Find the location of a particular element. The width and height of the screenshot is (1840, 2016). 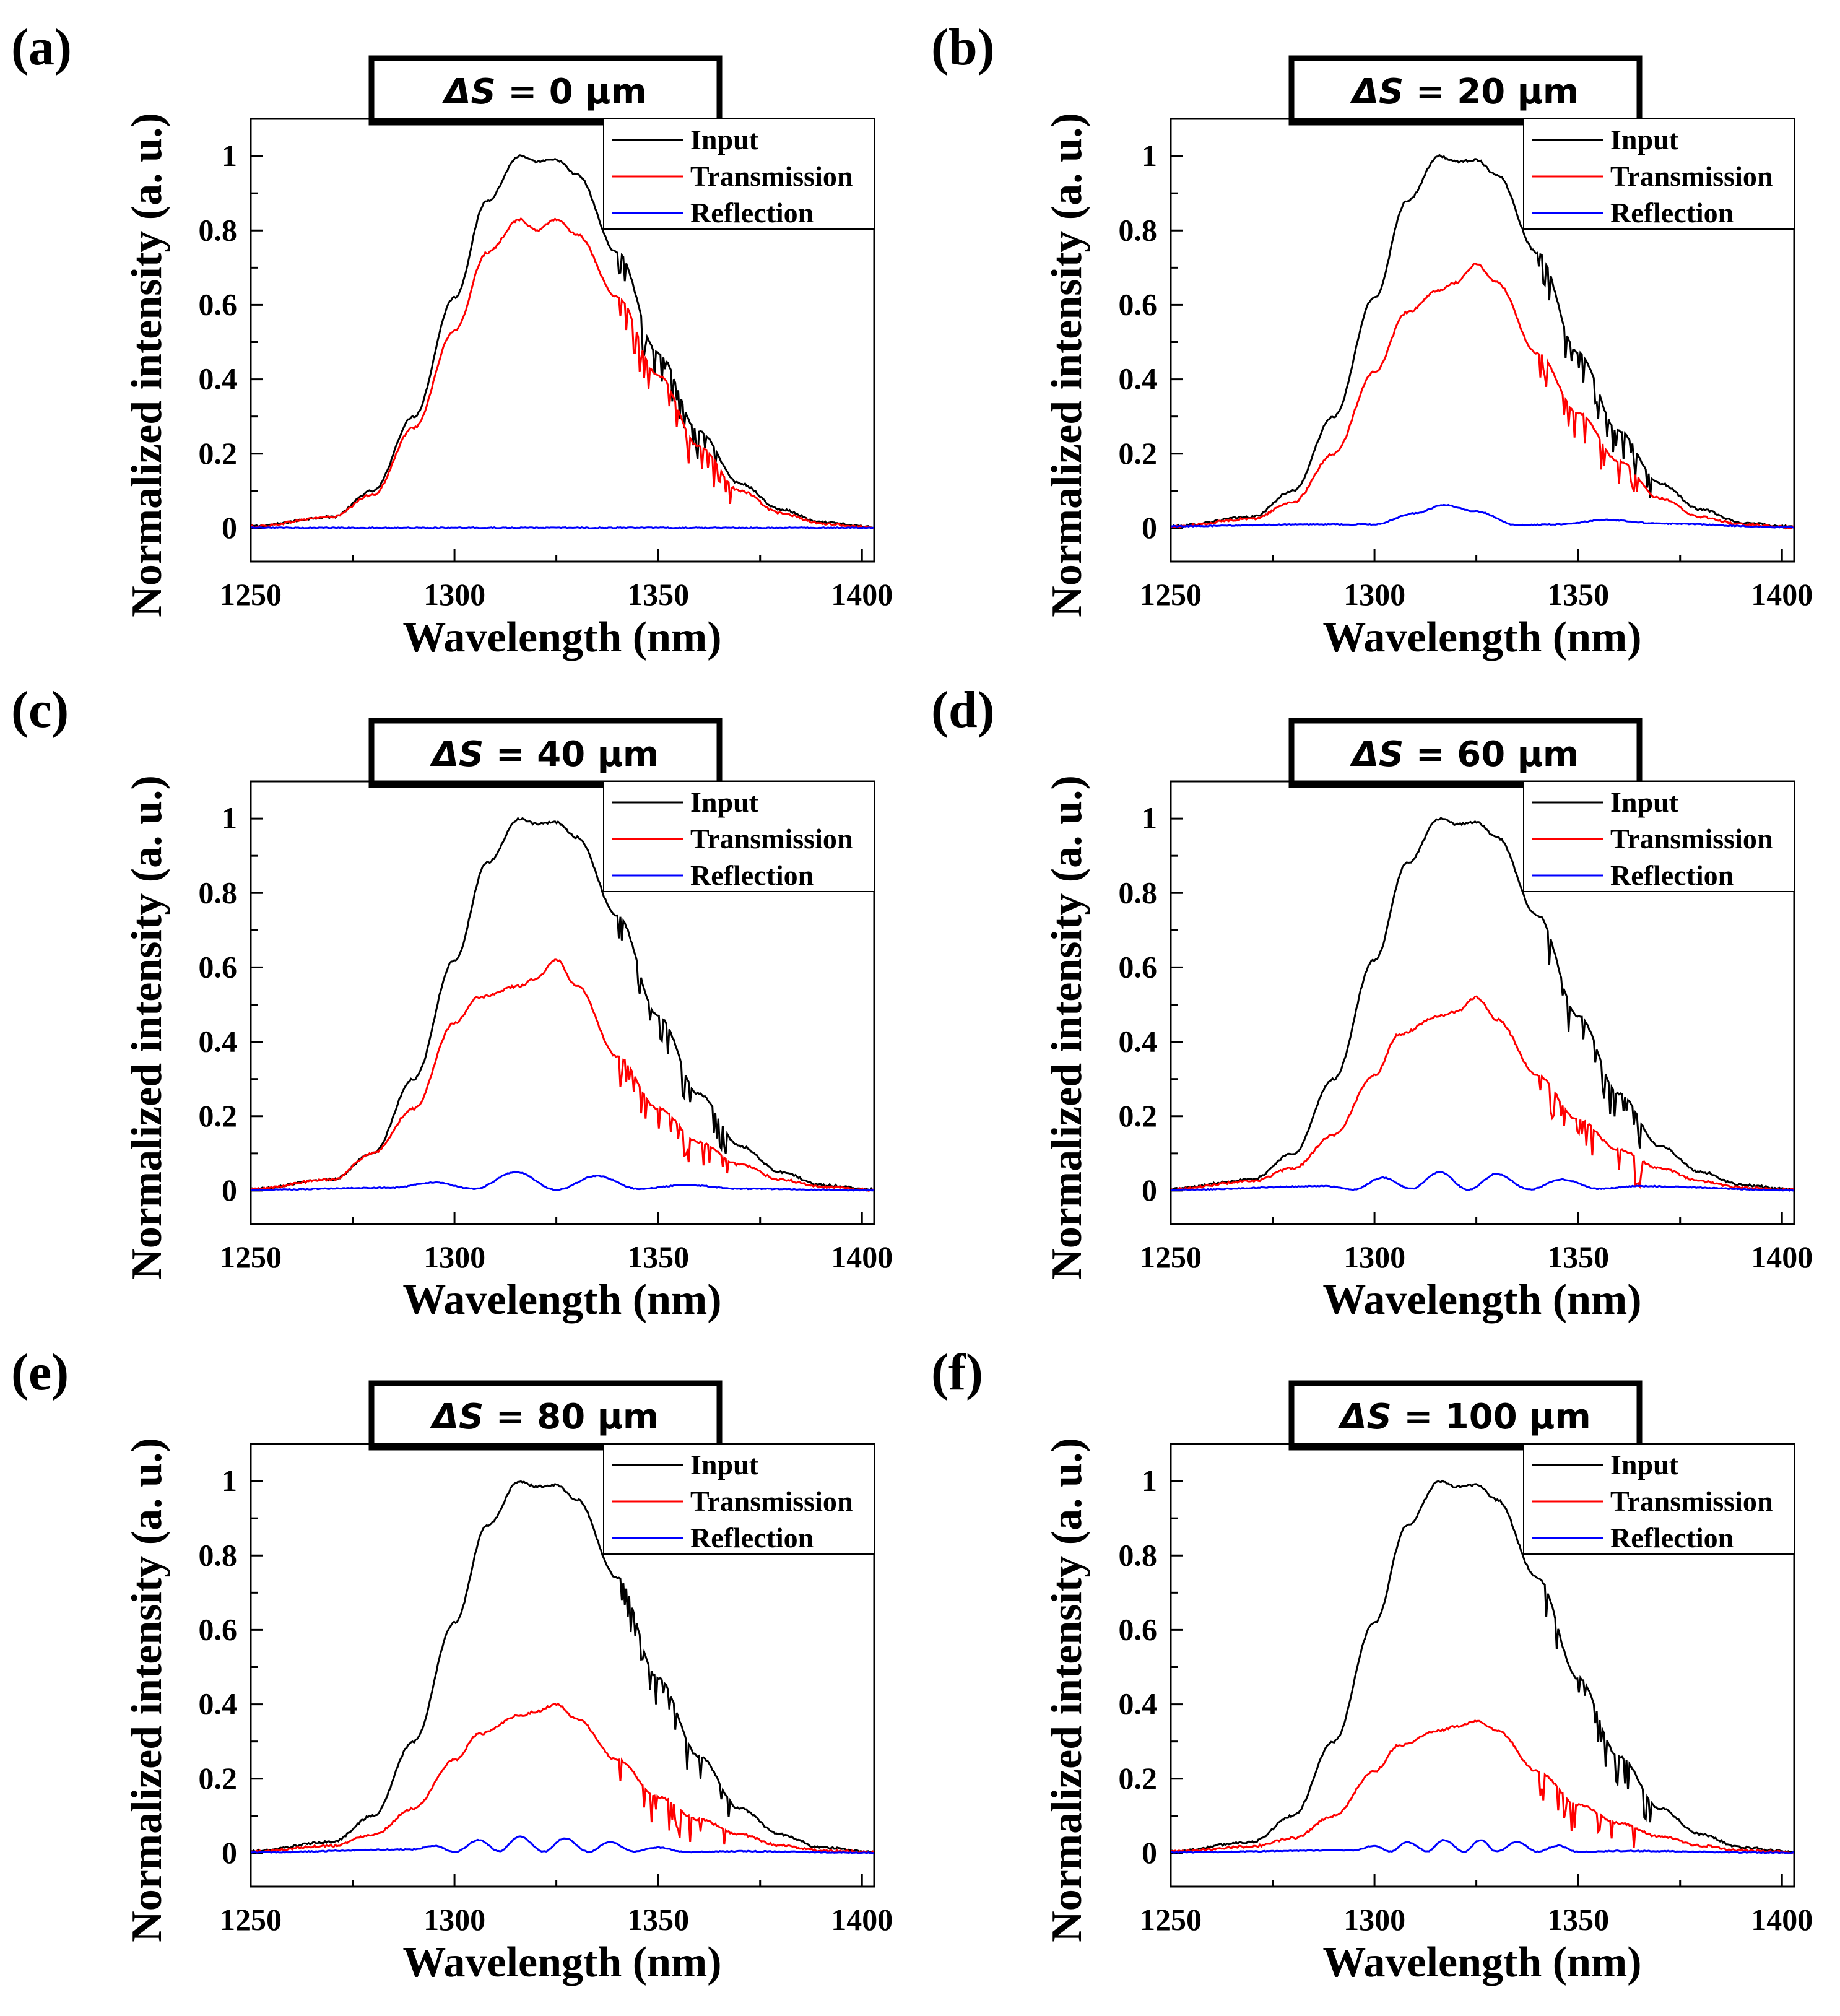

panel-label: (a) is located at coordinates (41, 48).